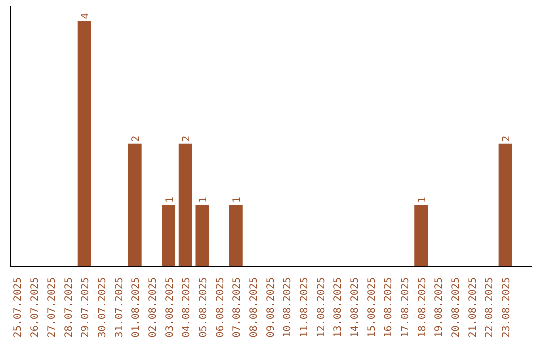 Image resolution: width=540 pixels, height=340 pixels. I want to click on x-tick-label: 11.08.2025, so click(304, 307).